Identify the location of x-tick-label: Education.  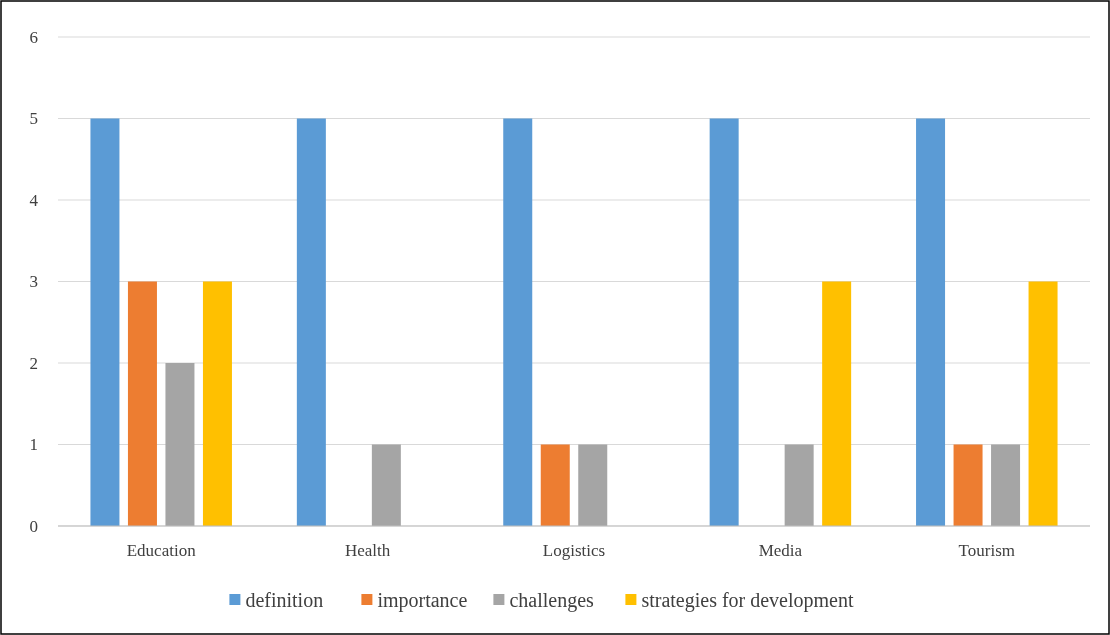
(161, 550).